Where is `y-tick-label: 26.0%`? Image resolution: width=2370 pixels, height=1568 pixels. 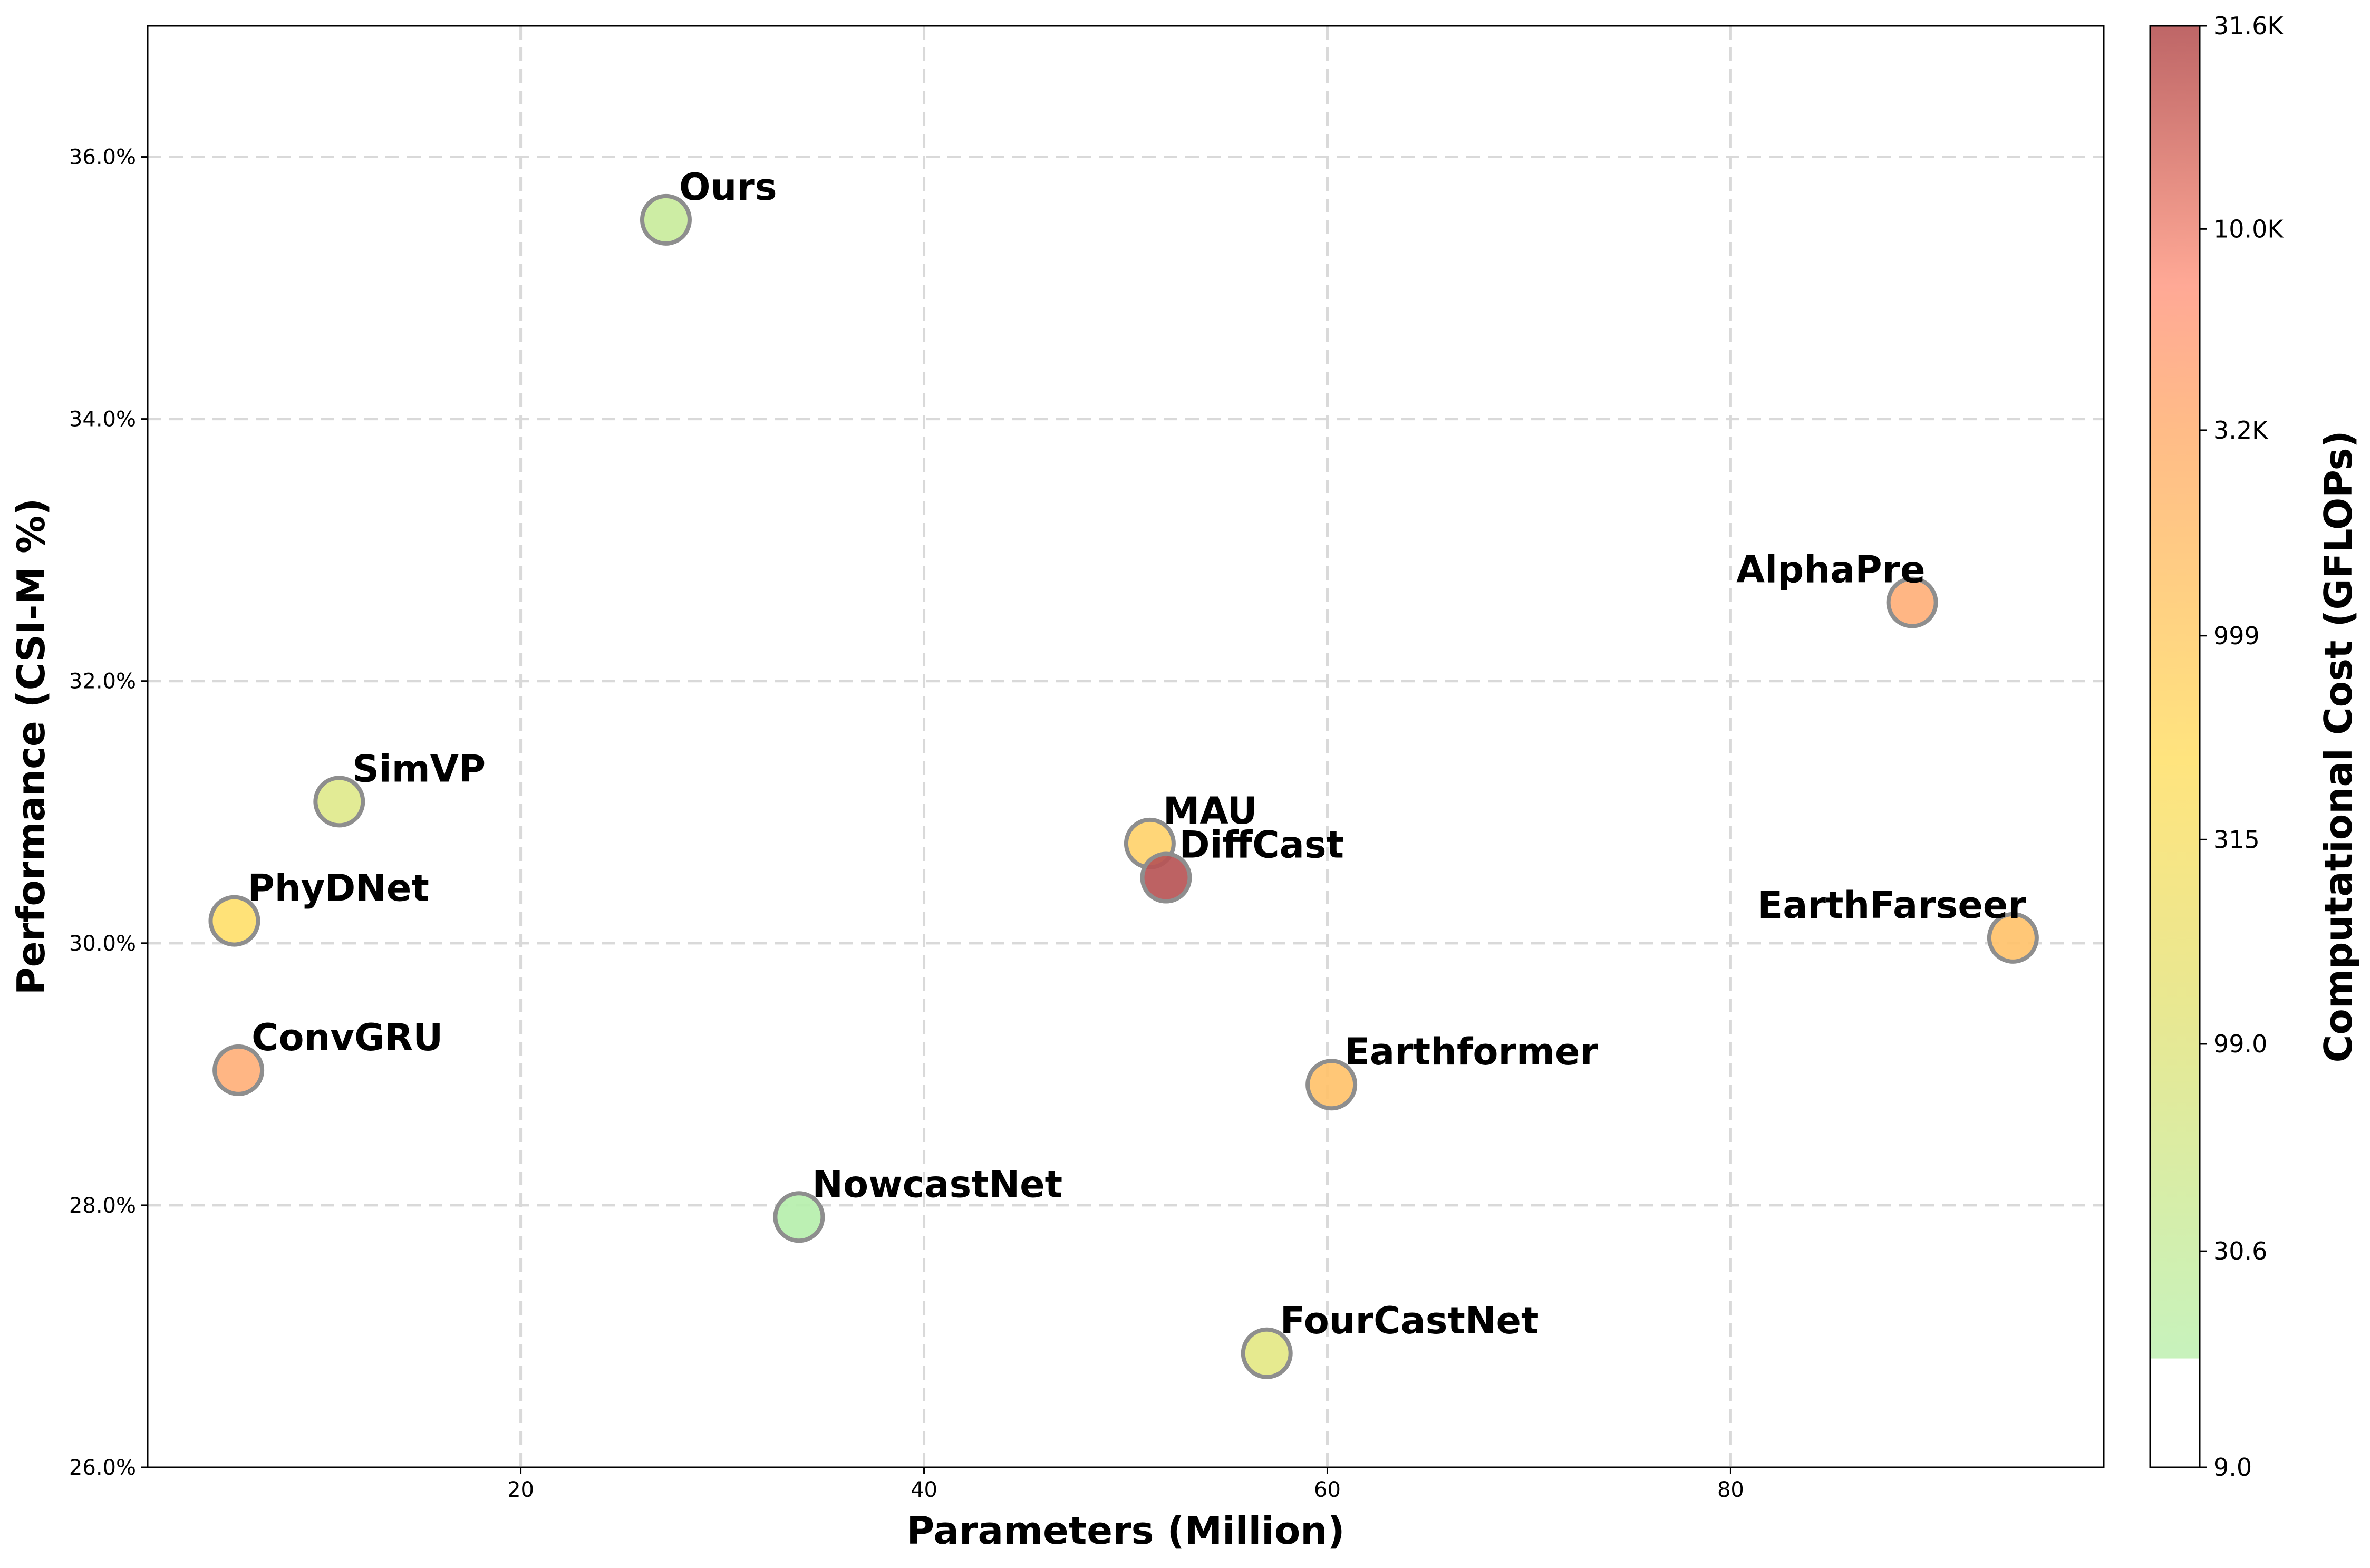
y-tick-label: 26.0% is located at coordinates (103, 1468).